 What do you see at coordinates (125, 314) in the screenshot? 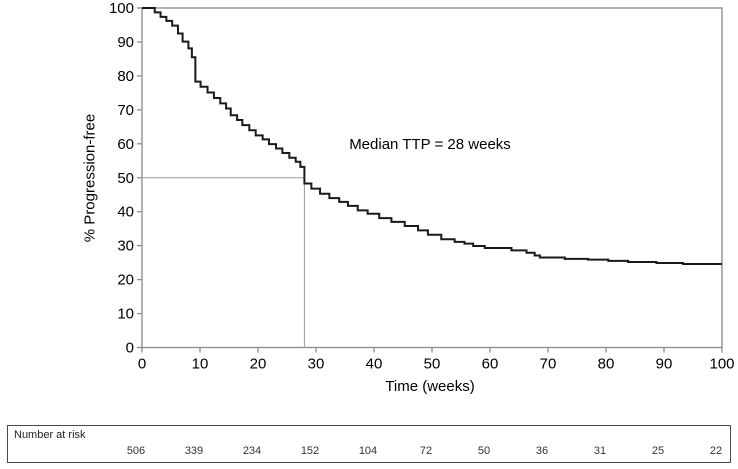
I see `y-axis-tick-label: 10` at bounding box center [125, 314].